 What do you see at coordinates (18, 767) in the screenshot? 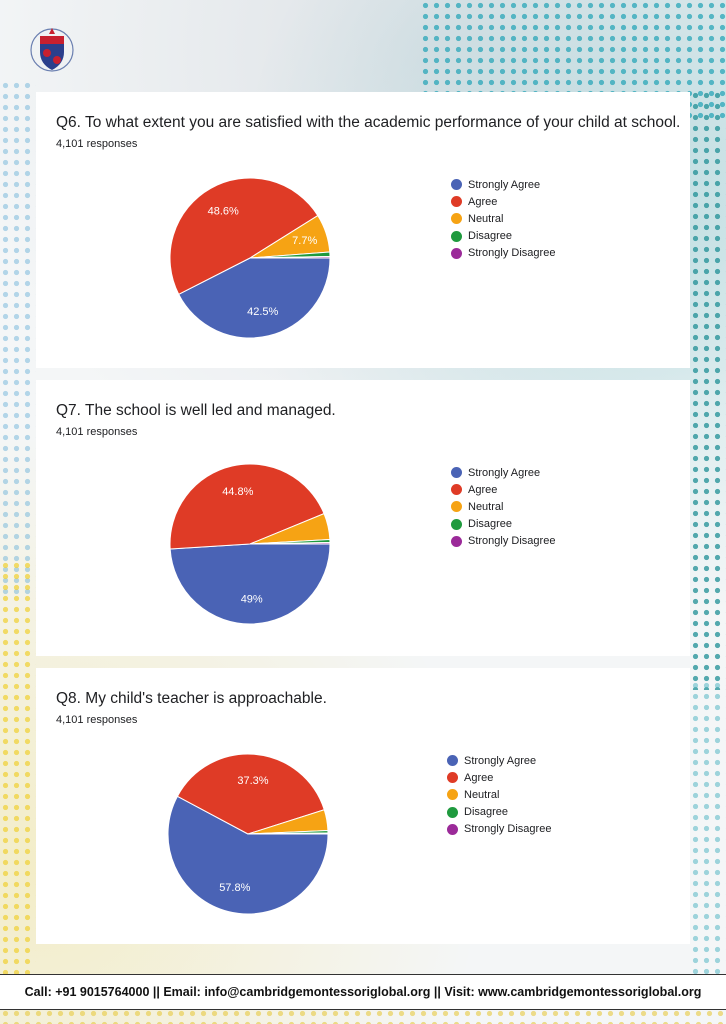
I see `dot-pattern-bottom-left` at bounding box center [18, 767].